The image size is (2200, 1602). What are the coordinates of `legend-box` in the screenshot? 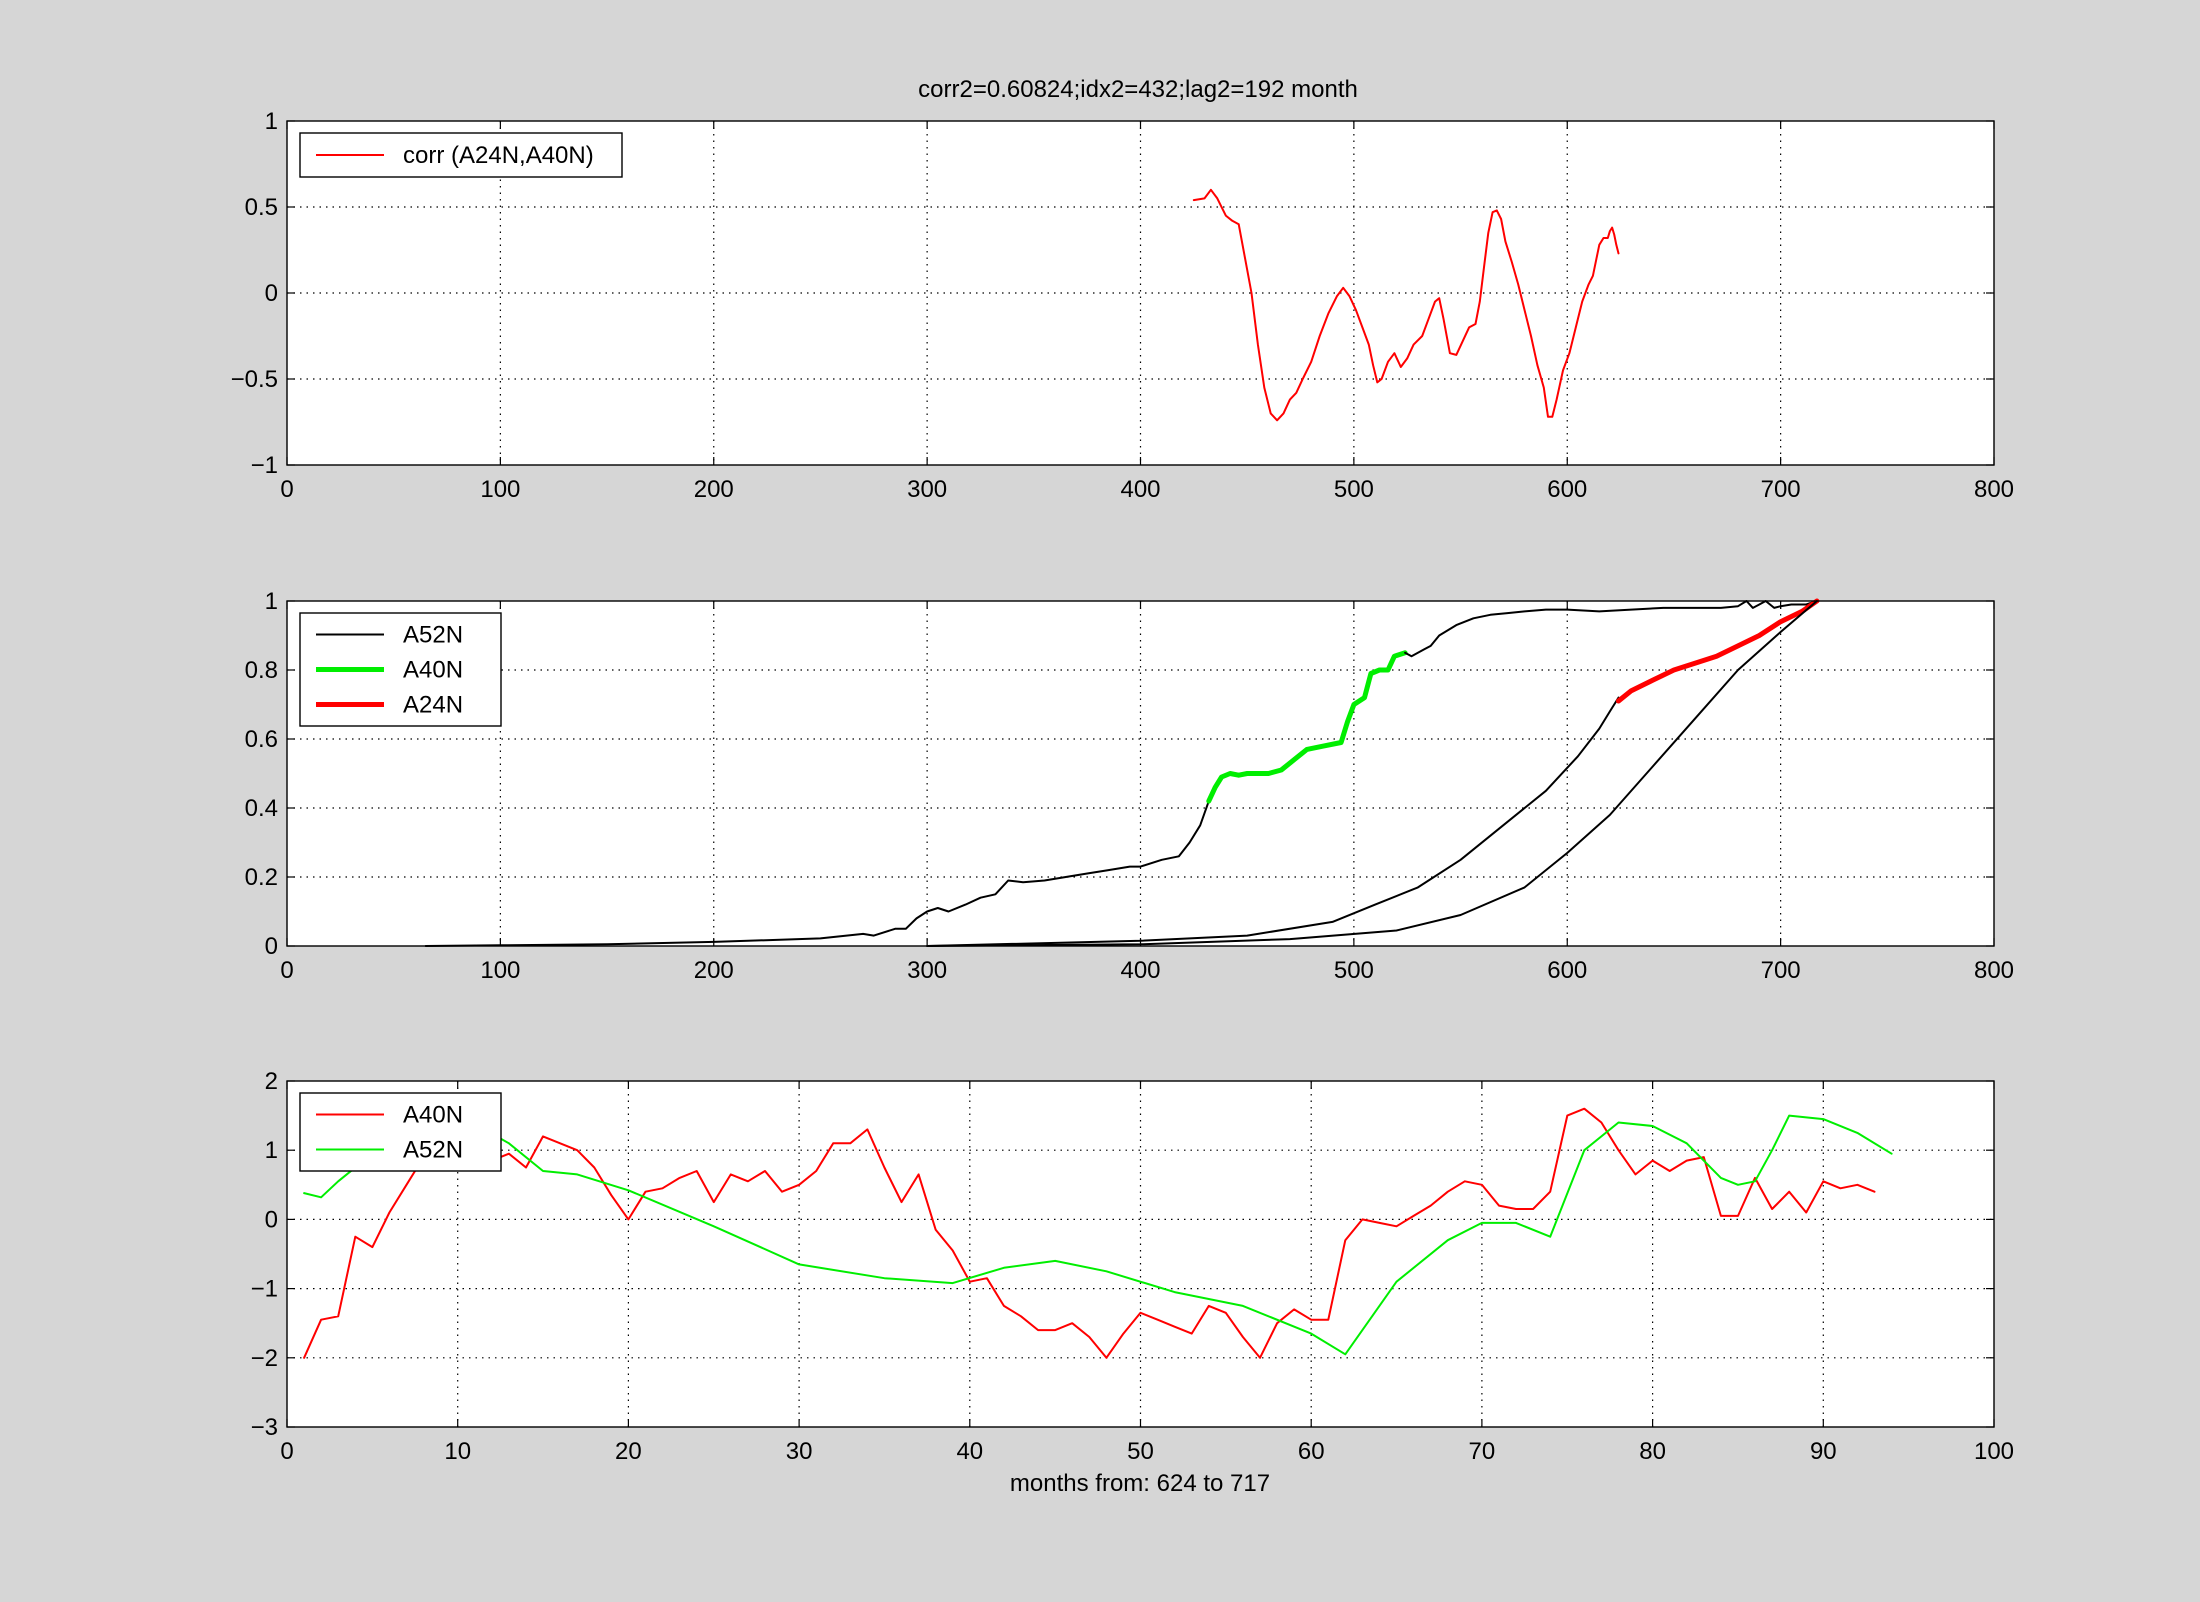 It's located at (400, 1132).